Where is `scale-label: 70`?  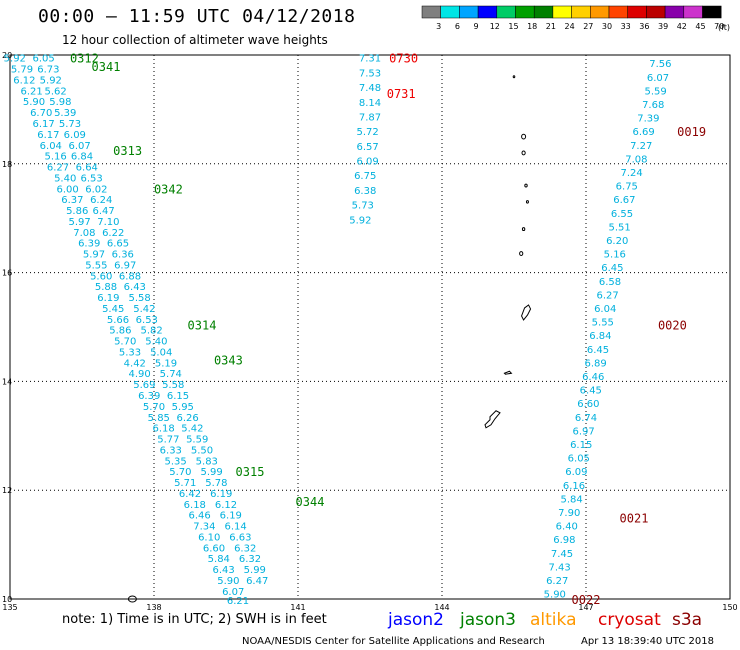
scale-label: 70 is located at coordinates (719, 26).